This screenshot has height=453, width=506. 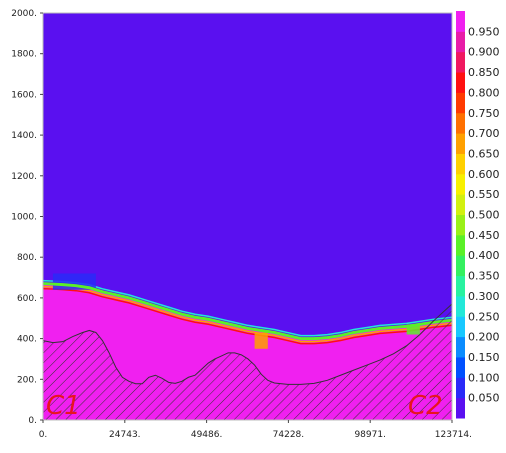 What do you see at coordinates (484, 377) in the screenshot?
I see `colorbar-label: 0.100` at bounding box center [484, 377].